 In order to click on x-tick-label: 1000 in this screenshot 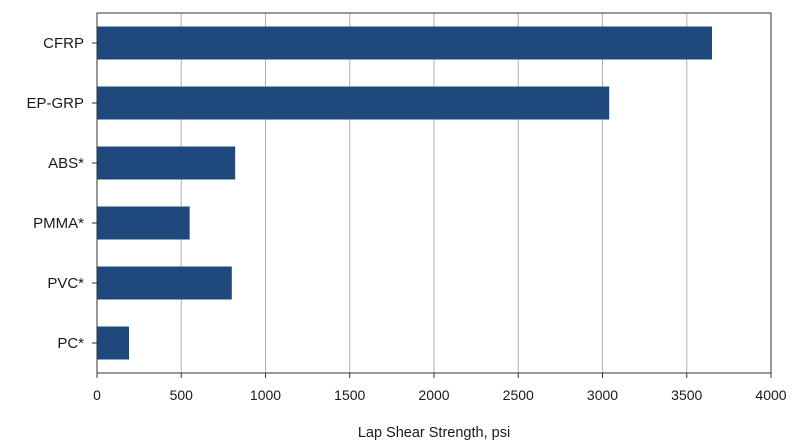, I will do `click(265, 395)`.